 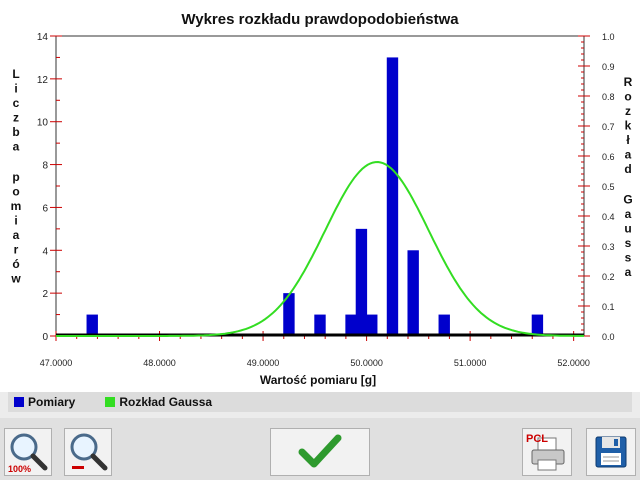 I want to click on axis-label-letter: c, so click(x=16, y=103).